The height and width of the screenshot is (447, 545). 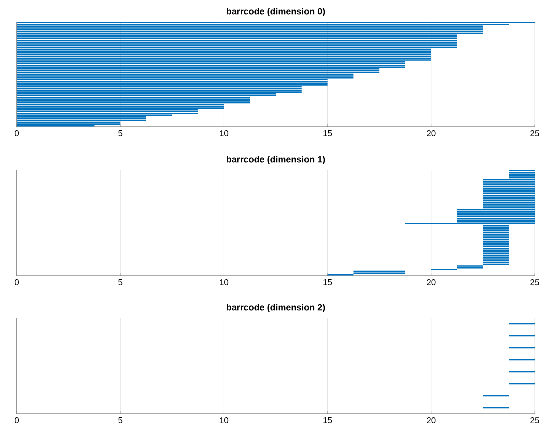 I want to click on chart-title: barrcode (dimension 0), so click(x=276, y=12).